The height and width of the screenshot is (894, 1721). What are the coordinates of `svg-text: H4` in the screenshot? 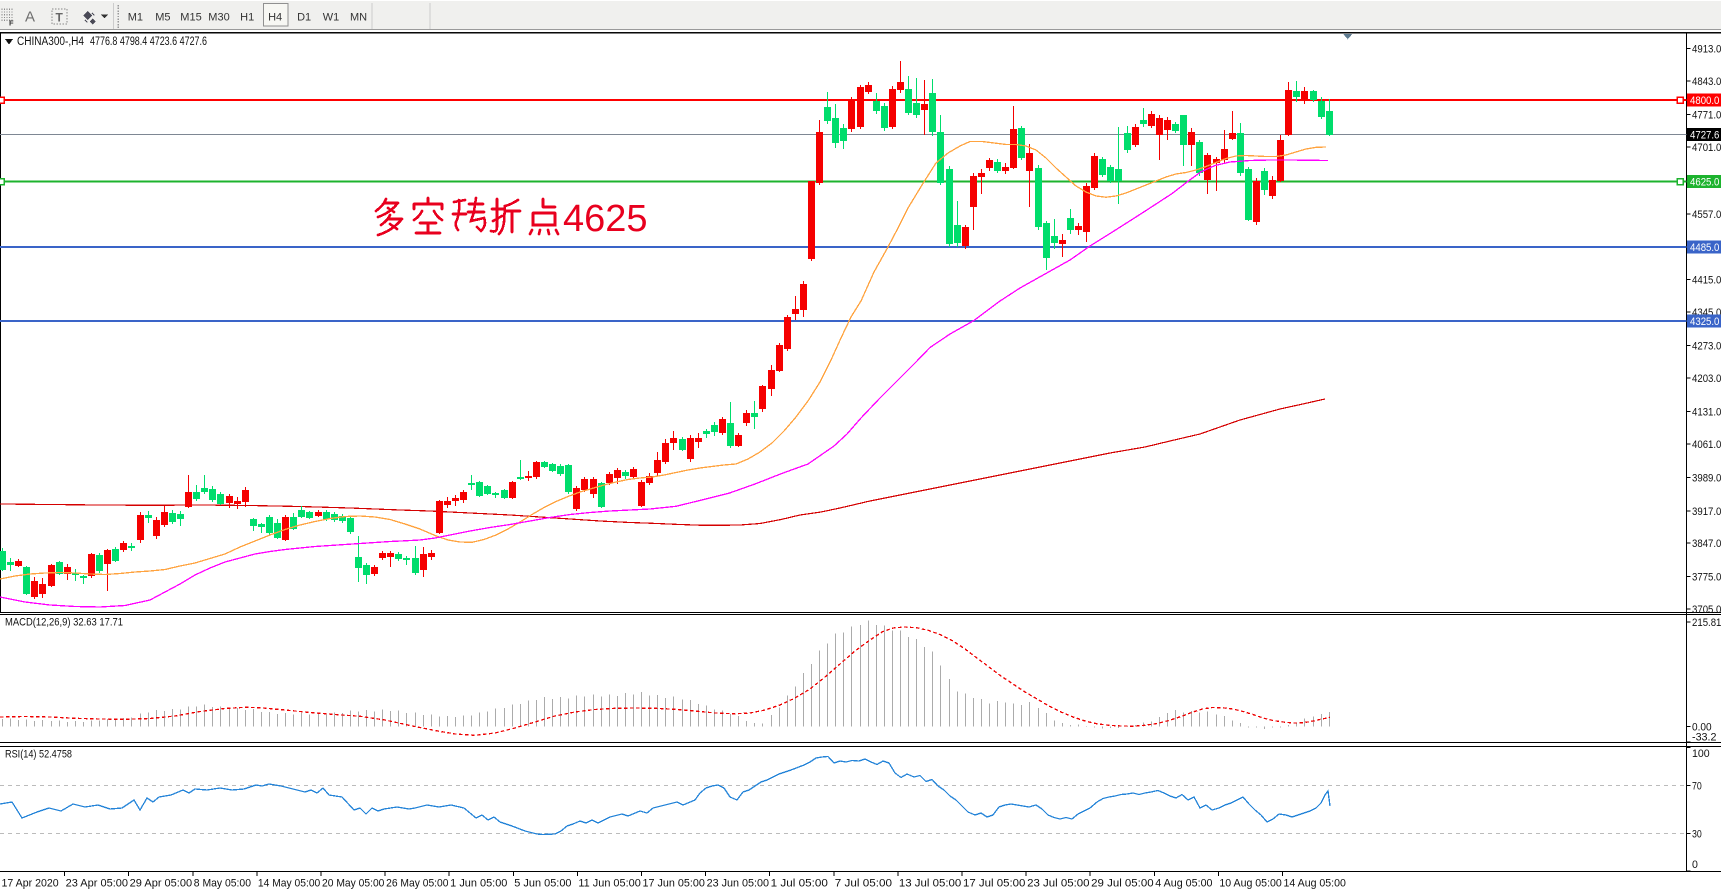 It's located at (275, 18).